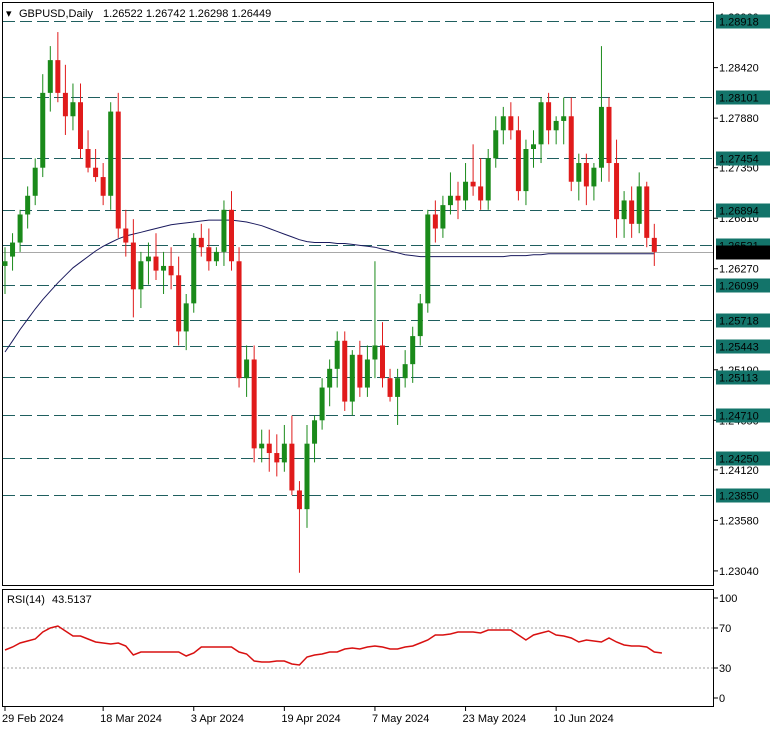  What do you see at coordinates (217, 719) in the screenshot?
I see `date-tick-label: 3 Apr 2024` at bounding box center [217, 719].